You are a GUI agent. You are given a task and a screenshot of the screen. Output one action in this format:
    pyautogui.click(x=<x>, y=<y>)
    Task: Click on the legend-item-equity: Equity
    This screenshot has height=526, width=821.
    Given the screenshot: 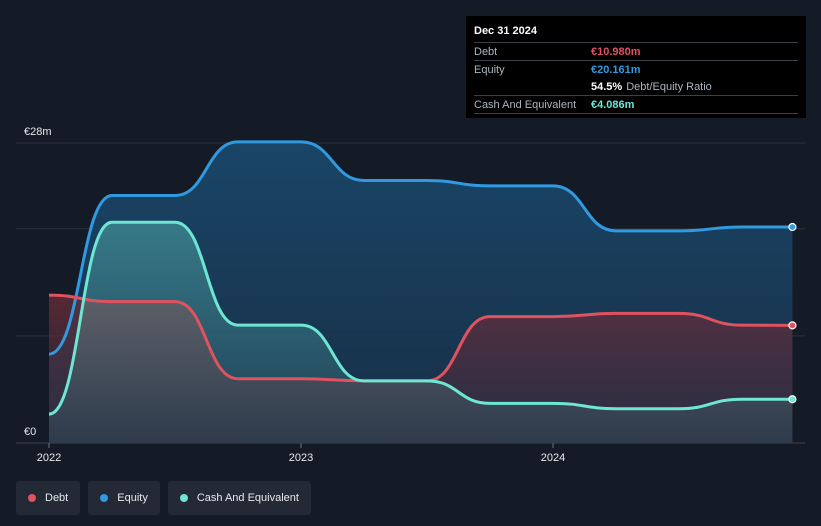 What is the action you would take?
    pyautogui.click(x=124, y=498)
    